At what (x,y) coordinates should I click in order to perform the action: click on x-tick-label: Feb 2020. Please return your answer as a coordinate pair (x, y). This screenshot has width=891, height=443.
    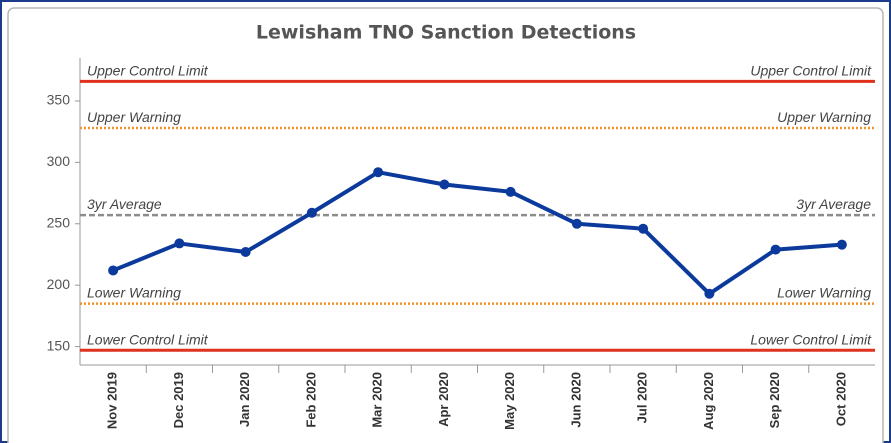
    Looking at the image, I should click on (310, 400).